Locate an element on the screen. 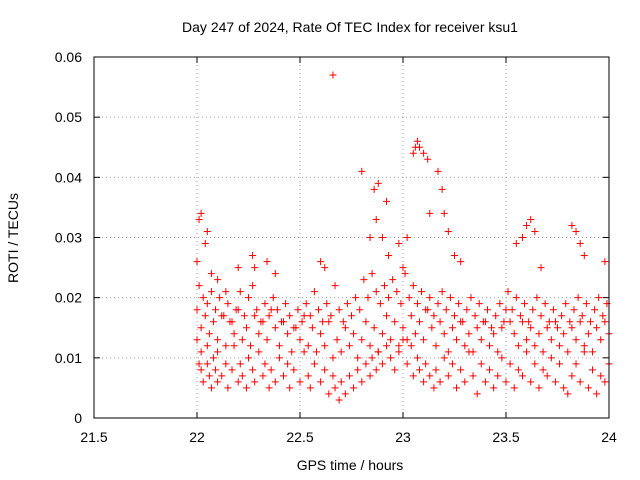 The image size is (640, 480). x-tick-label: 23.5 is located at coordinates (505, 437).